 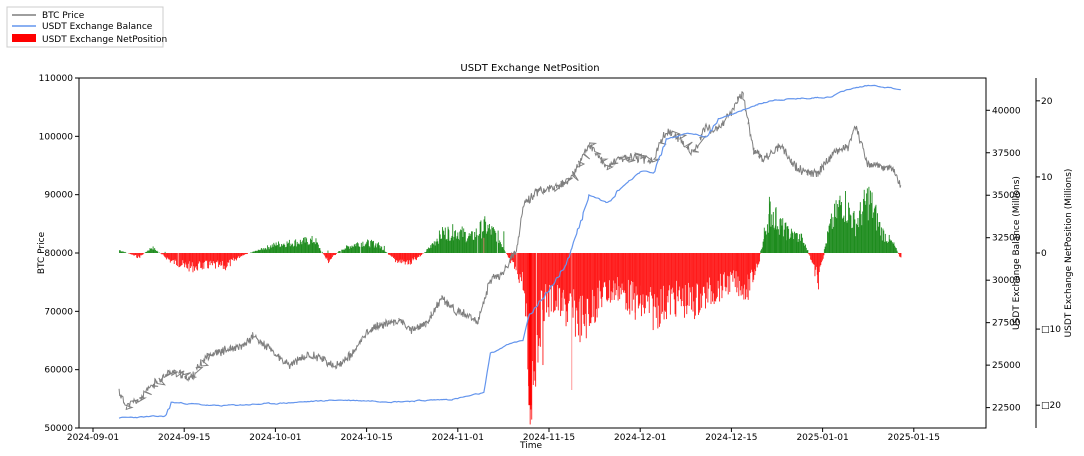 What do you see at coordinates (24, 38) in the screenshot?
I see `legend-swatch-netposition` at bounding box center [24, 38].